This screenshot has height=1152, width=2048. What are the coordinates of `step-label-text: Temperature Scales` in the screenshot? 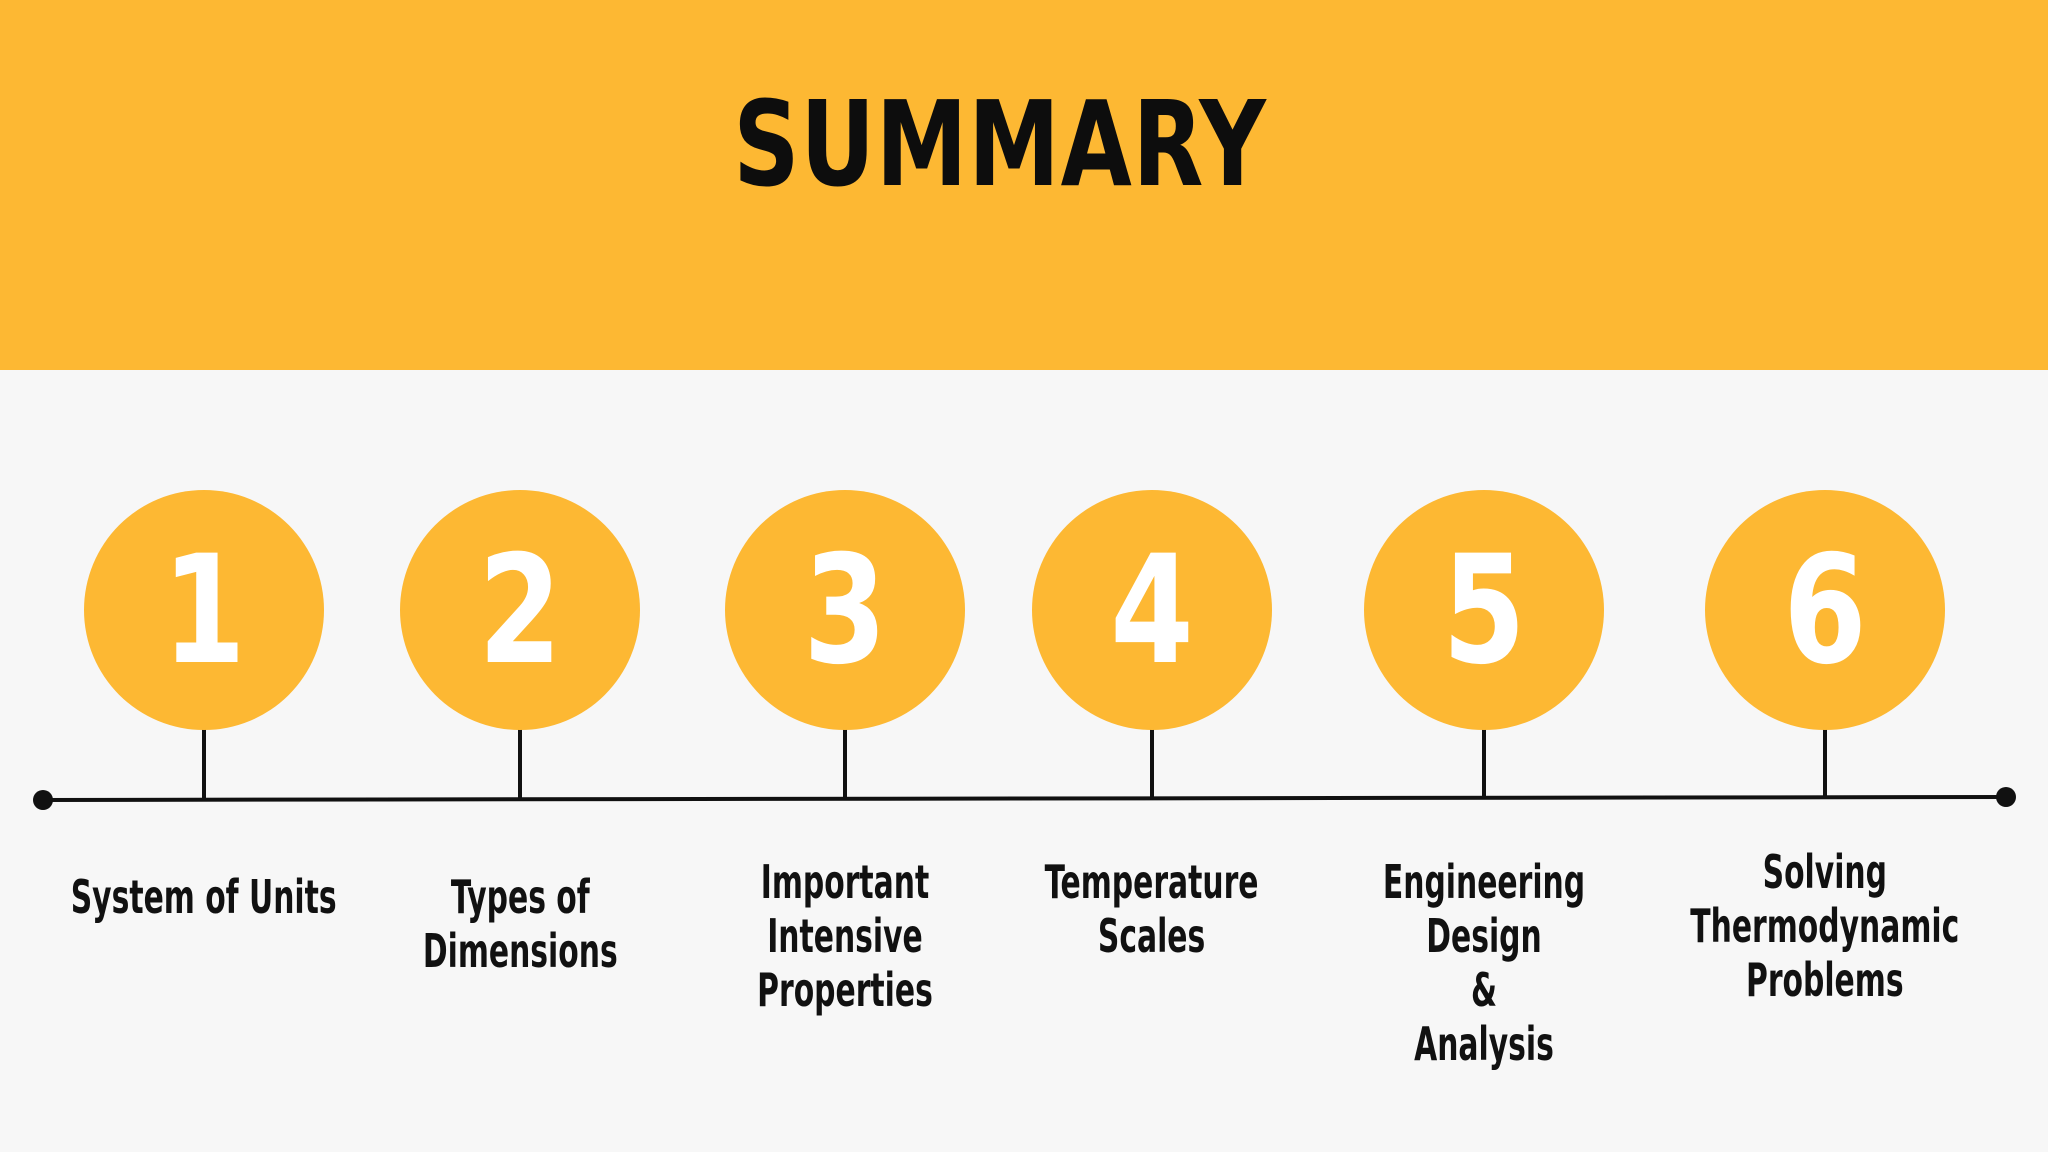 It's located at (1152, 909).